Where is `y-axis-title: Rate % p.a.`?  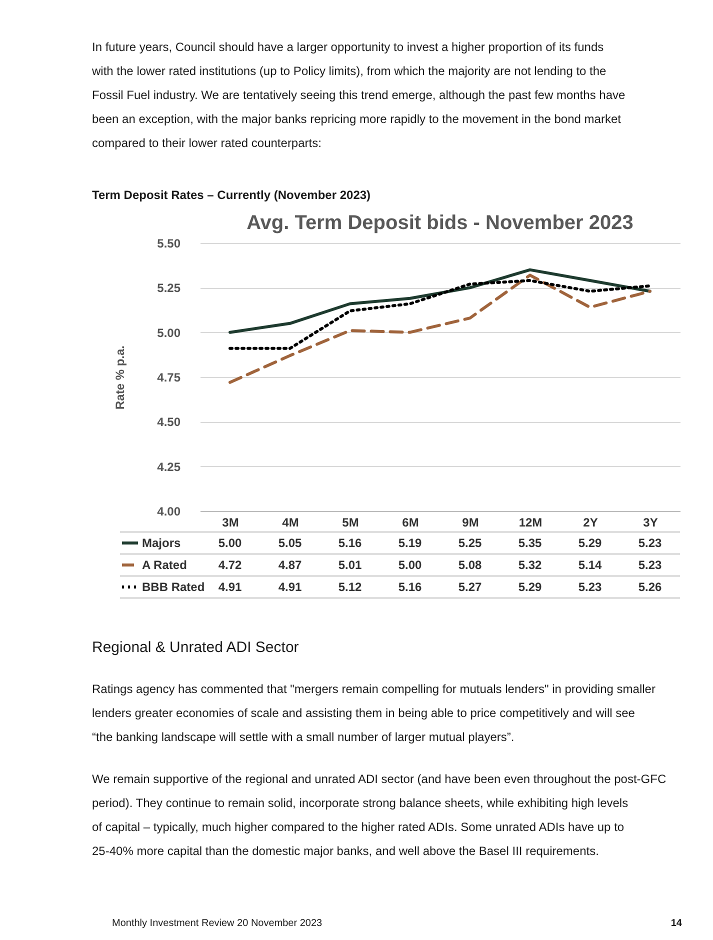 y-axis-title: Rate % p.a. is located at coordinates (120, 377).